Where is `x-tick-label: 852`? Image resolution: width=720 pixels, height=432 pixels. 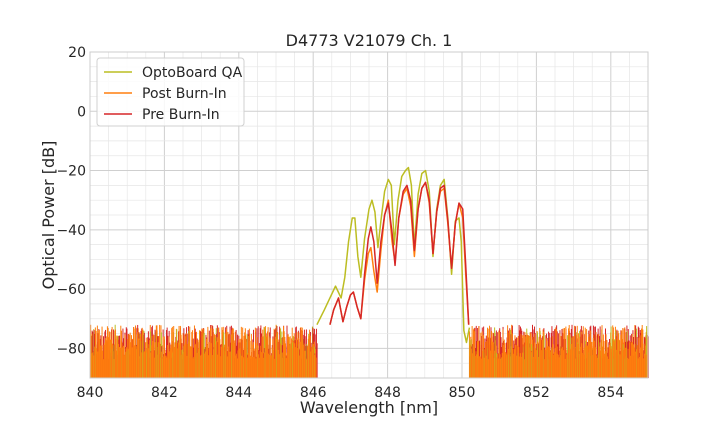
x-tick-label: 852 is located at coordinates (536, 393).